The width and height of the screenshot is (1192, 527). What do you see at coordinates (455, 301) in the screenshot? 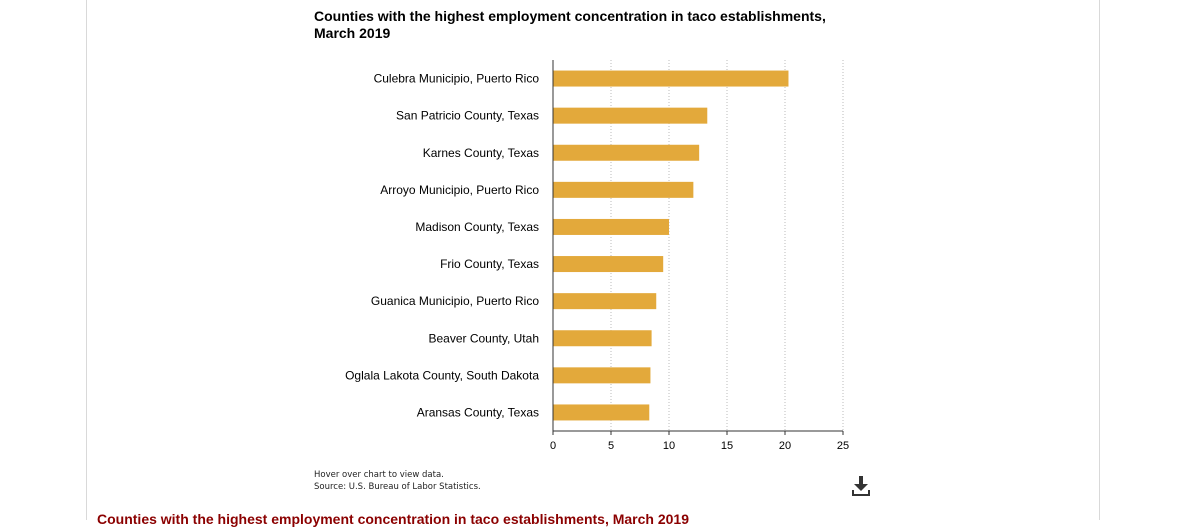
I see `category-label: Guanica Municipio, Puerto Rico` at bounding box center [455, 301].